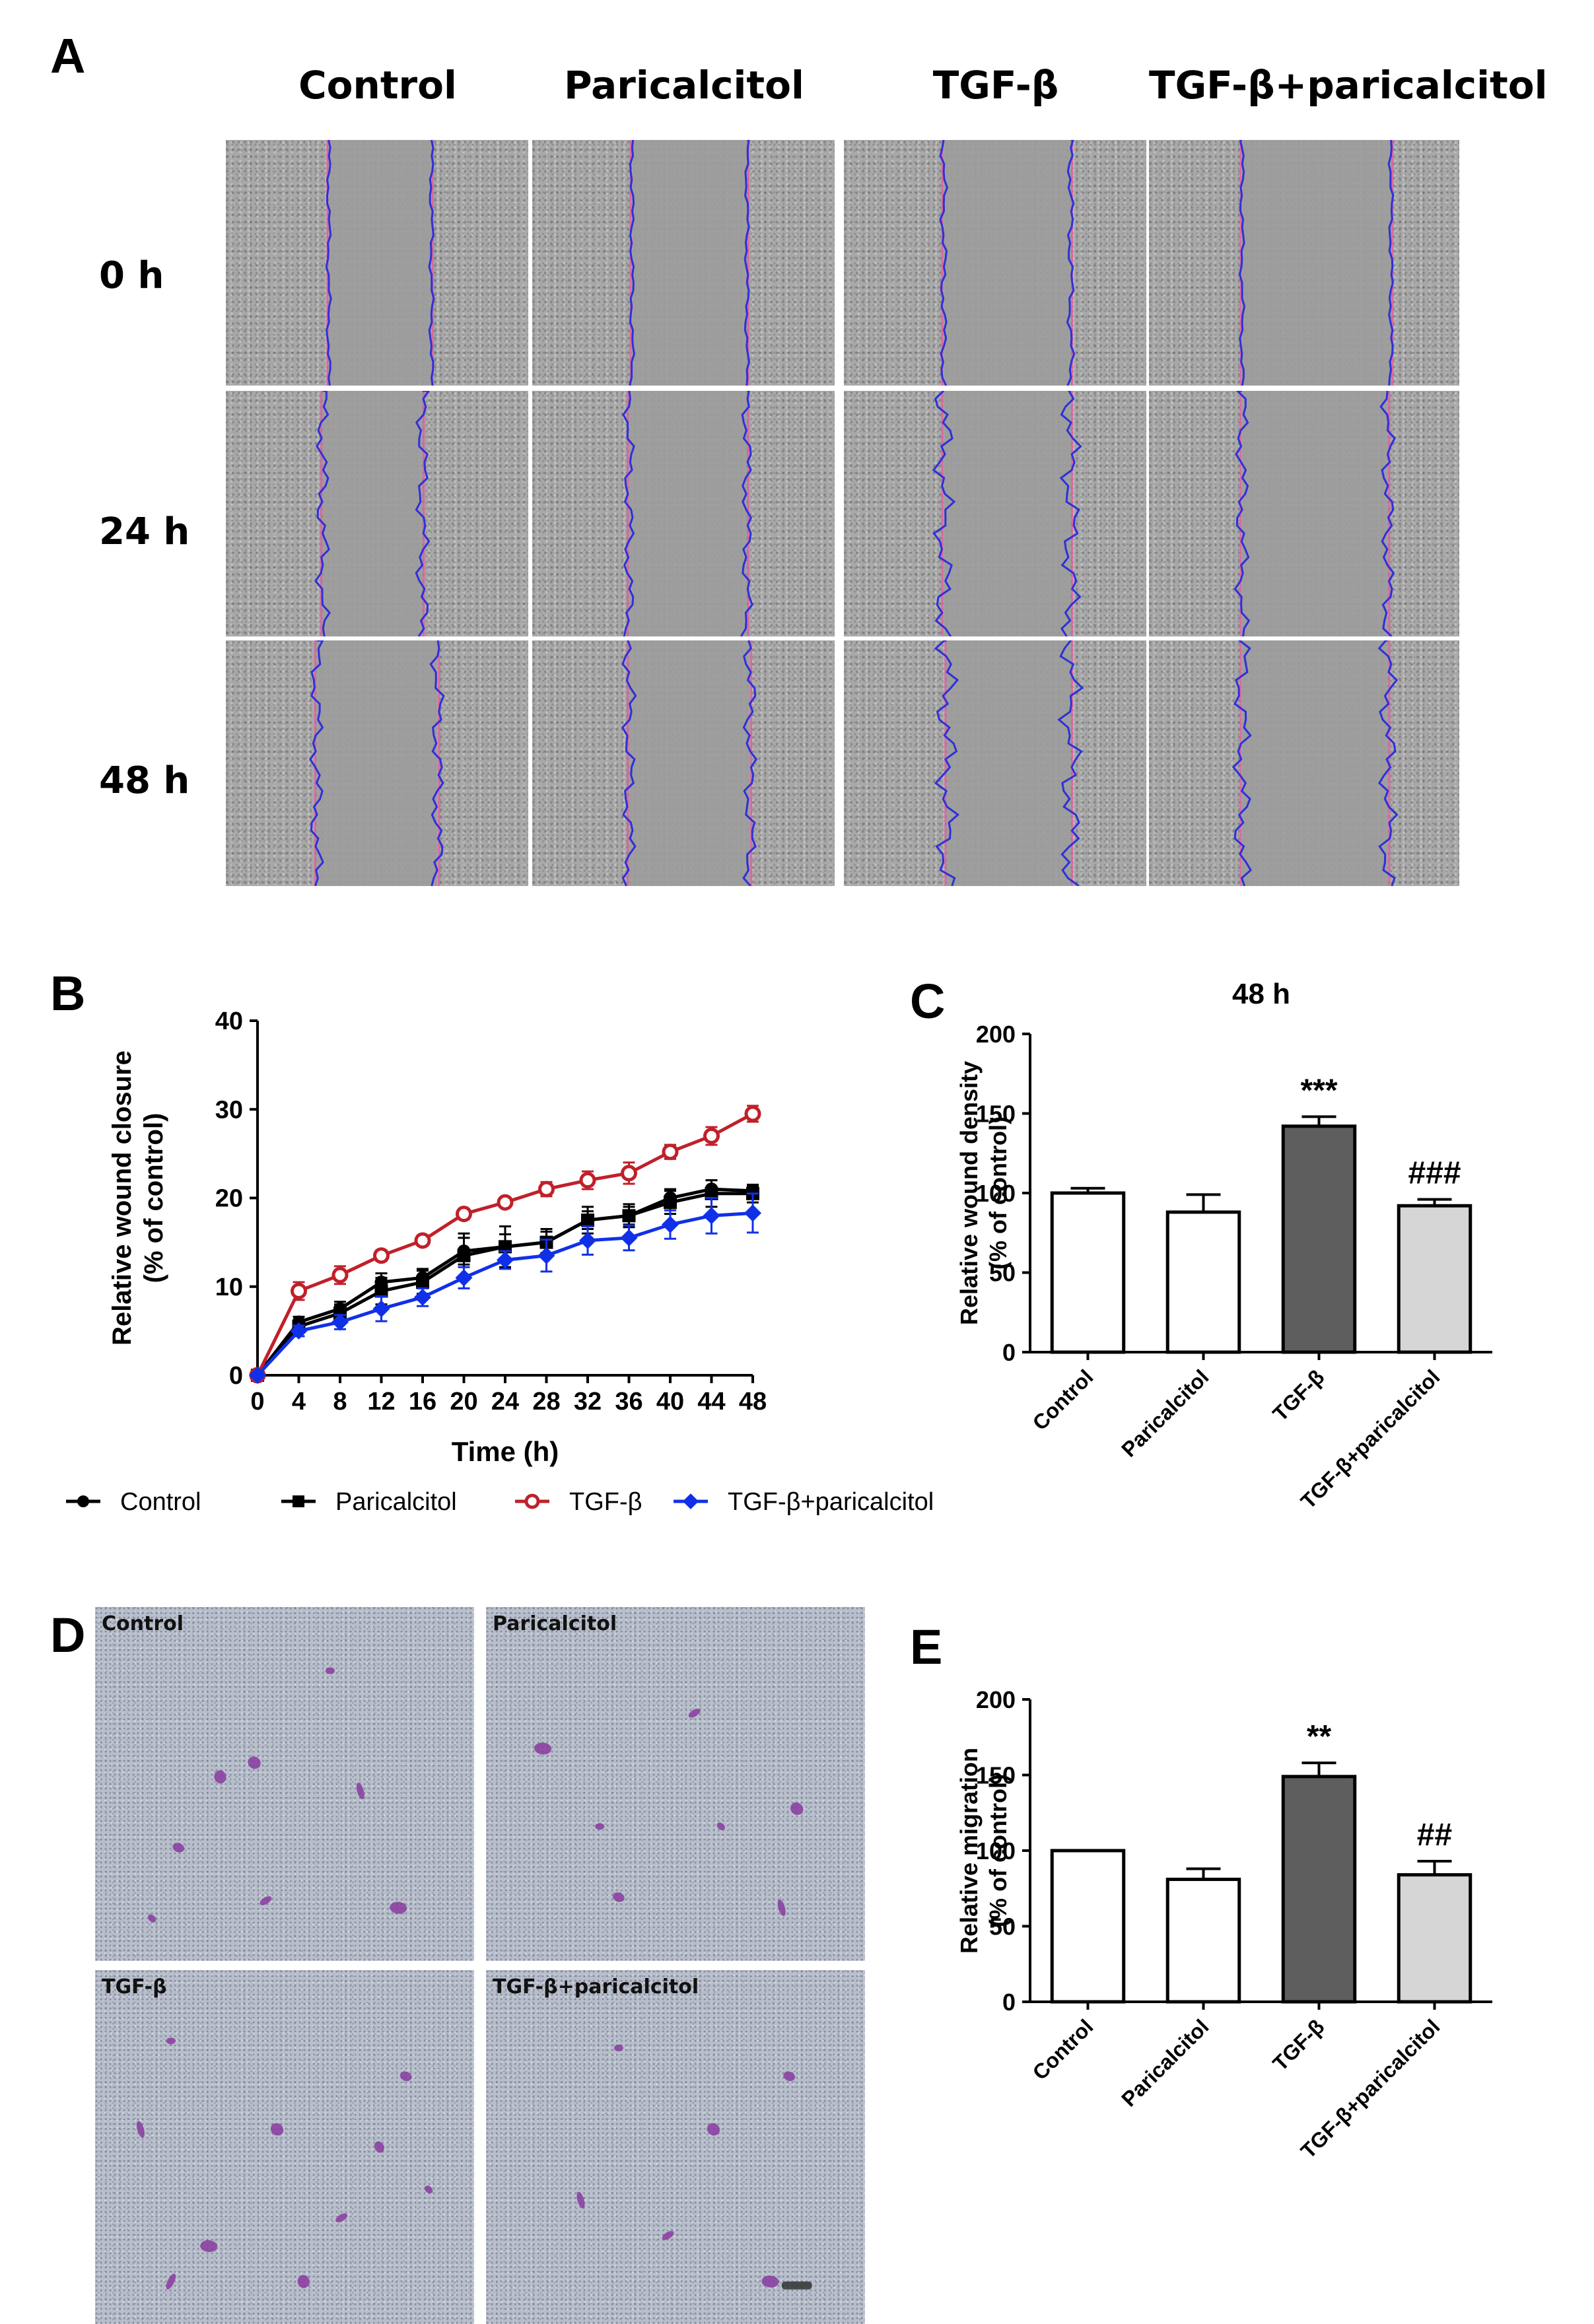 The image size is (1594, 2324). What do you see at coordinates (1319, 1737) in the screenshot?
I see `significance-label-tgf-beta: **` at bounding box center [1319, 1737].